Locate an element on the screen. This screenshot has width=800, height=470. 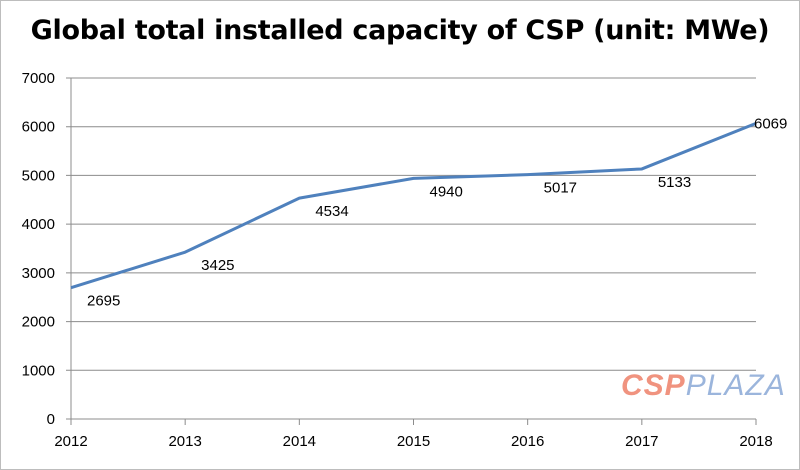
y-tick-label: 5000 is located at coordinates (38, 175).